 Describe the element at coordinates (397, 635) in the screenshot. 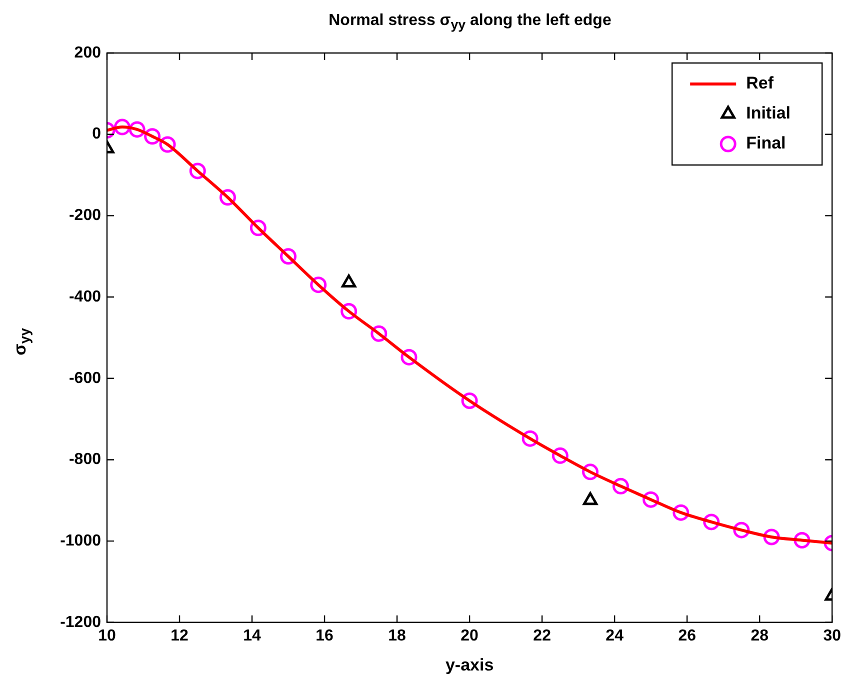

I see `x-tick-label: 18` at that location.